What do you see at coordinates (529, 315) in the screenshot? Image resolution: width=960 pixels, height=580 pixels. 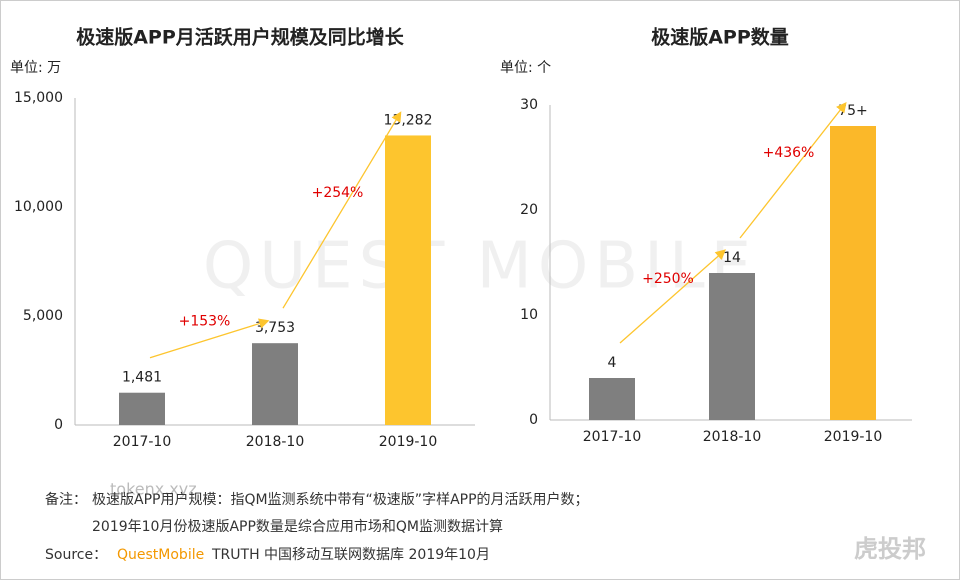 I see `y-tick-label: 10` at bounding box center [529, 315].